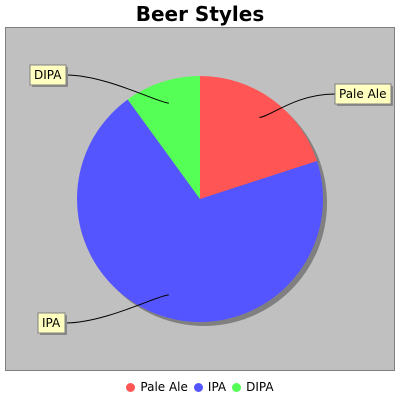 The image size is (400, 400). I want to click on legend-item-pale-ale: Pale Ale, so click(157, 387).